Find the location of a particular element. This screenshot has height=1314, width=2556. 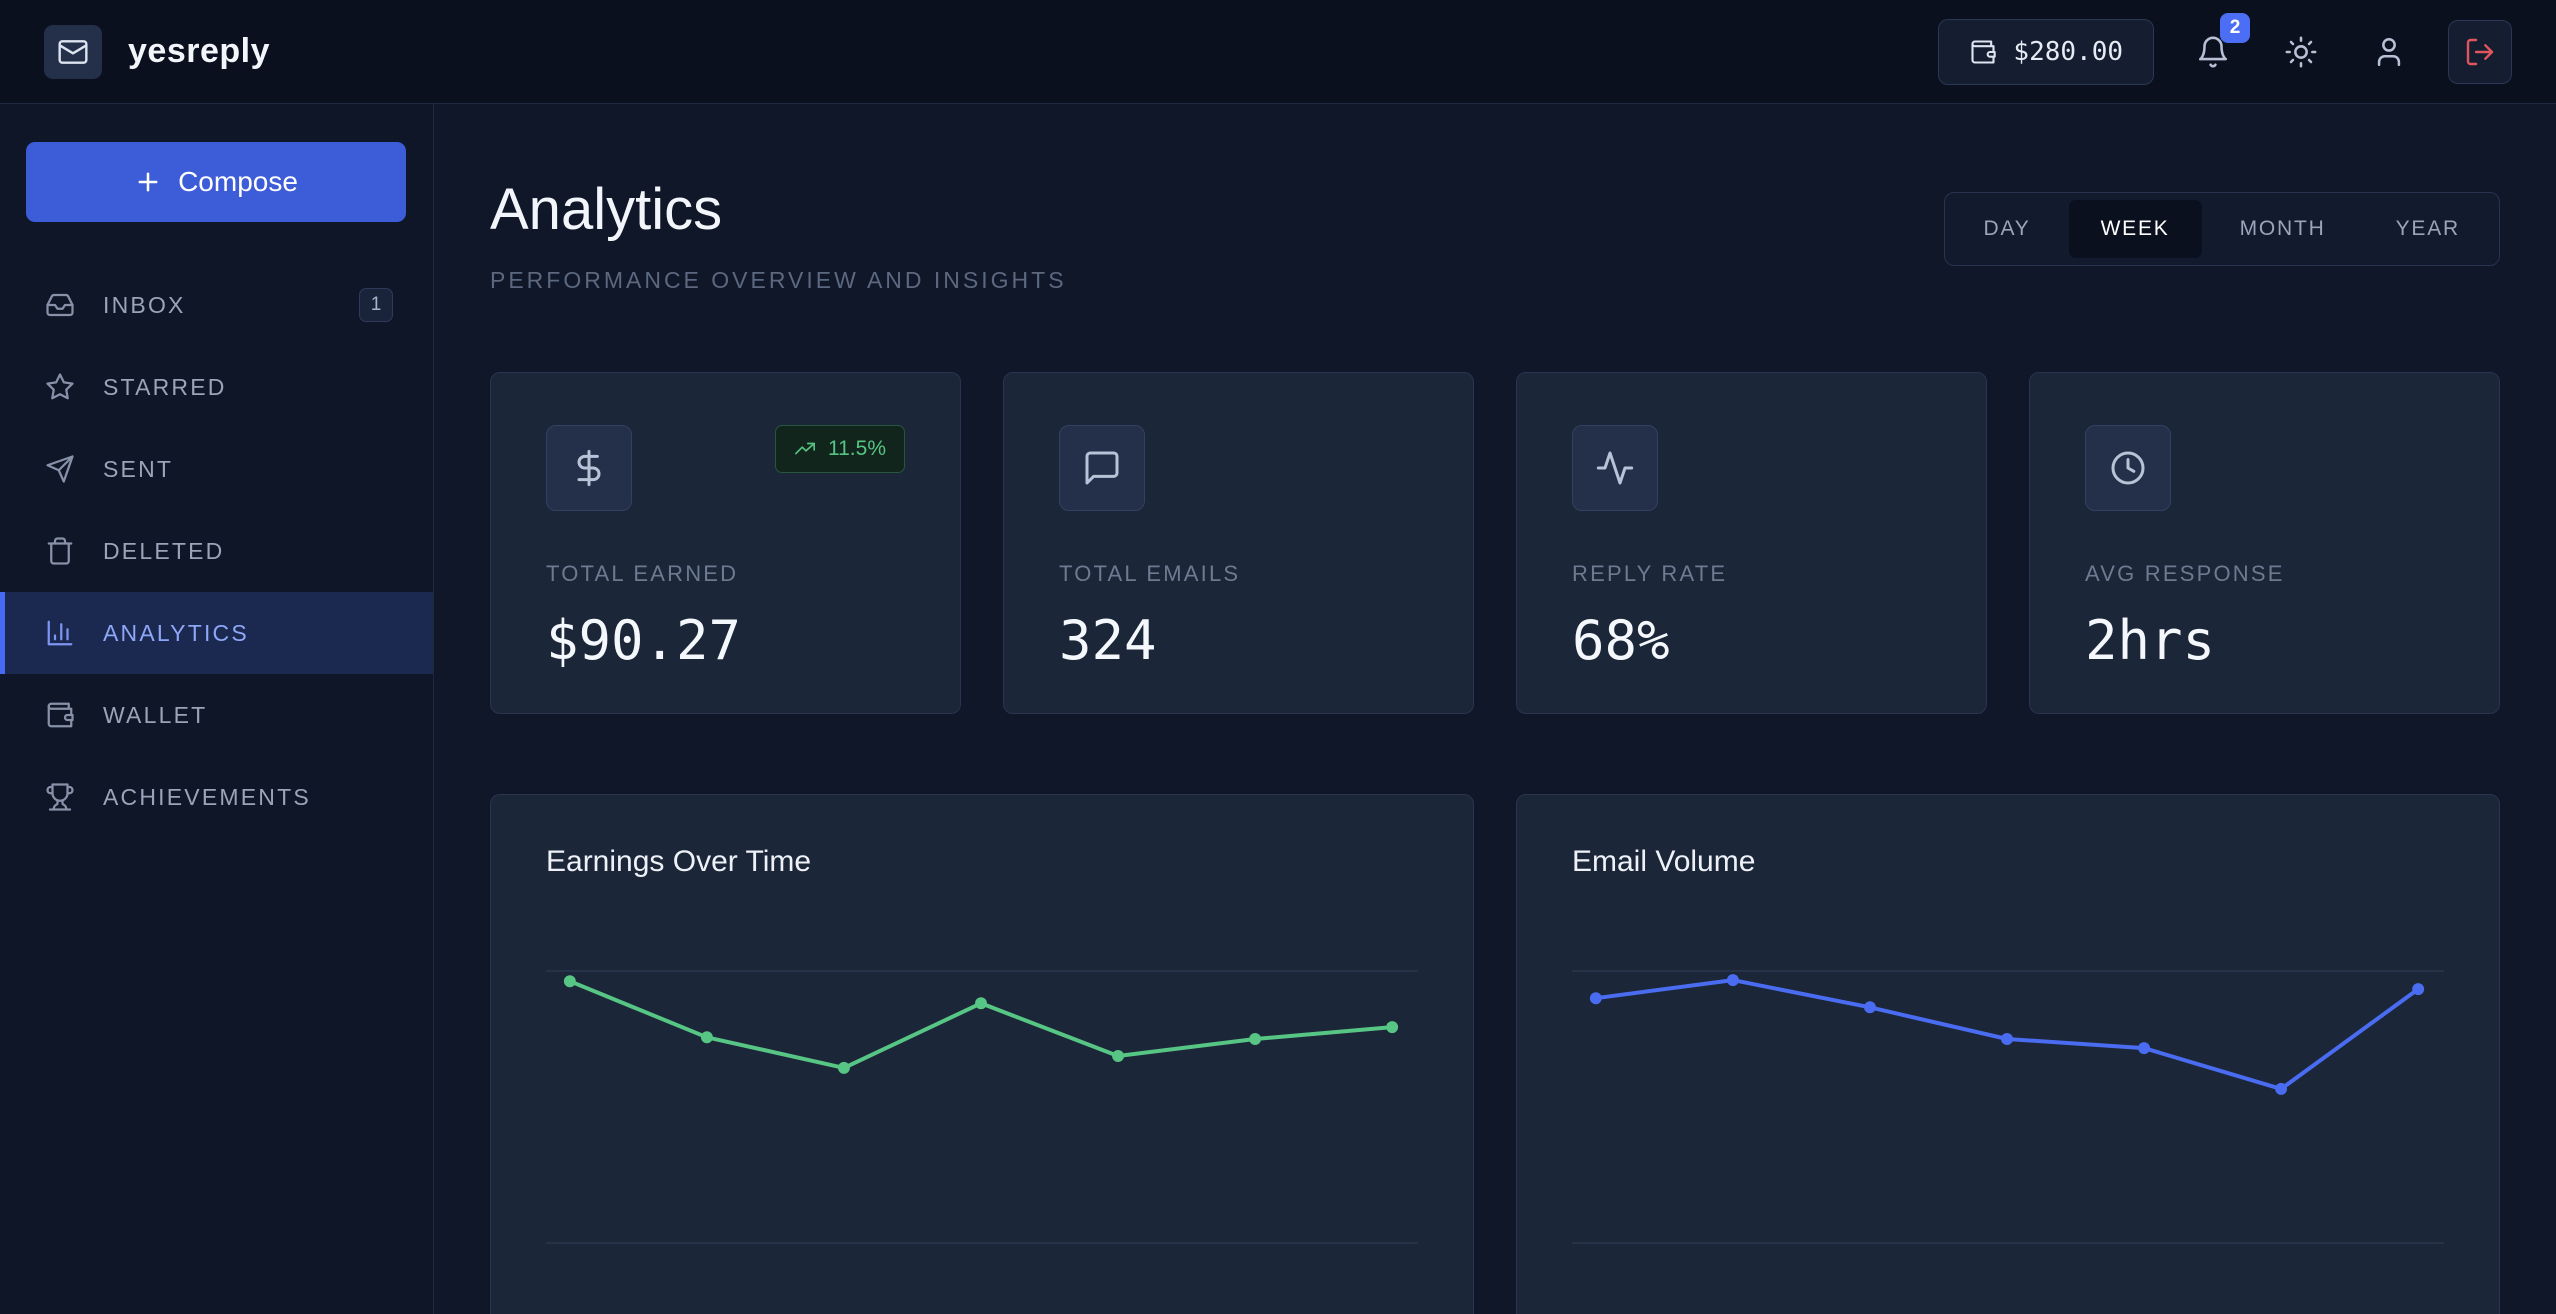

compose-button: Compose is located at coordinates (216, 182).